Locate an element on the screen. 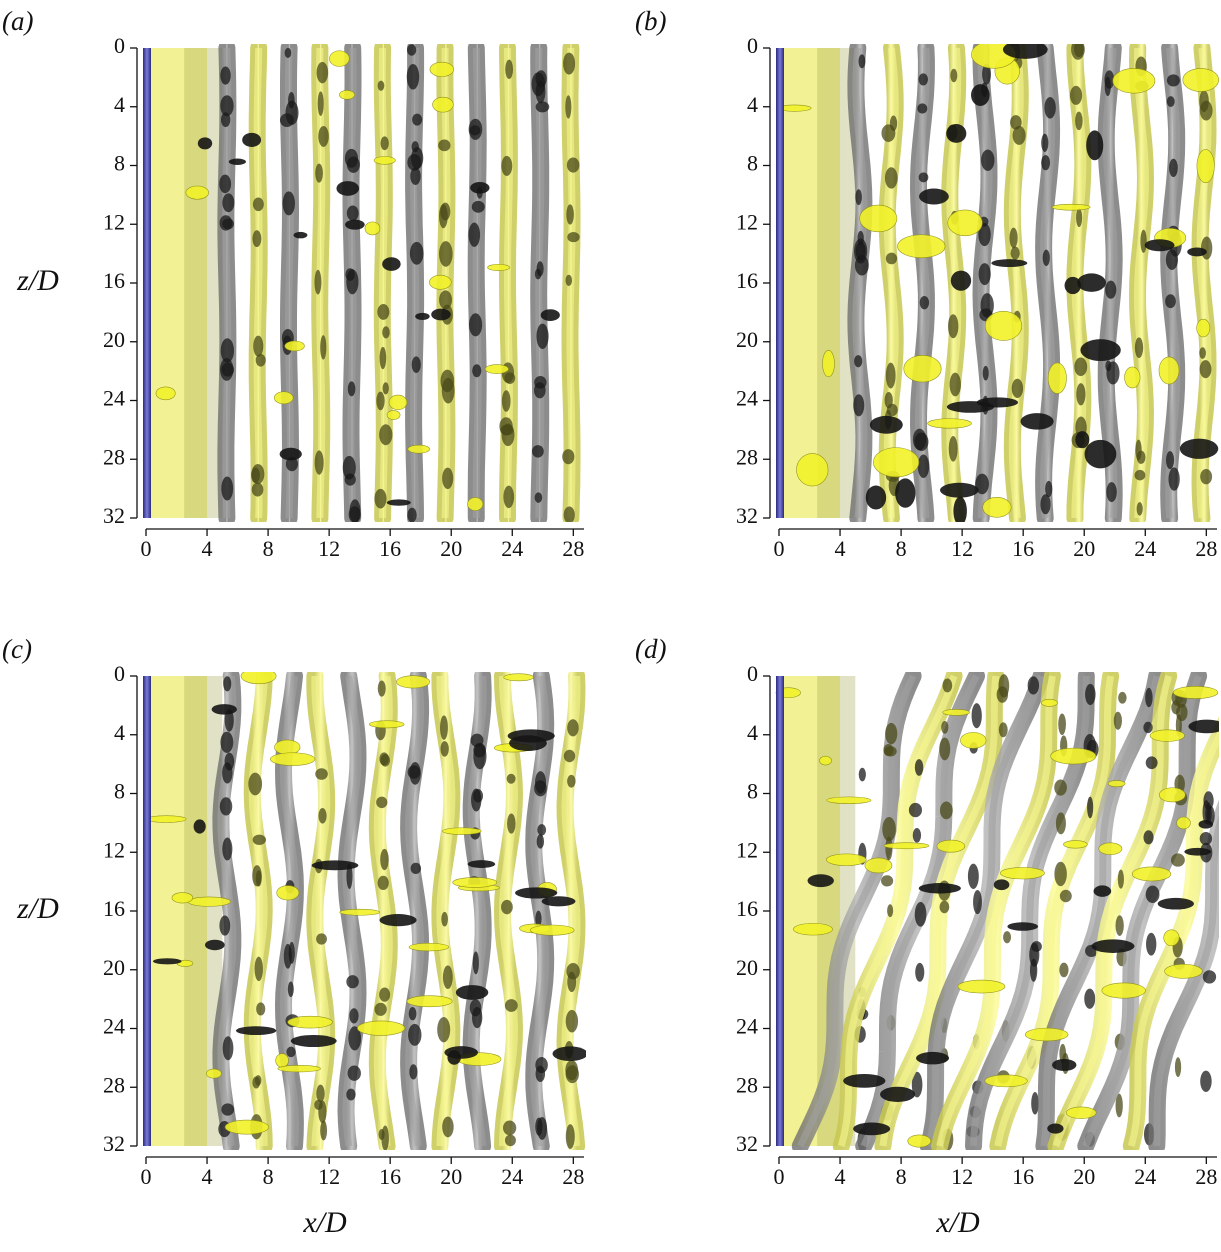 The image size is (1221, 1252). x-tick-label: 28 is located at coordinates (1206, 1176).